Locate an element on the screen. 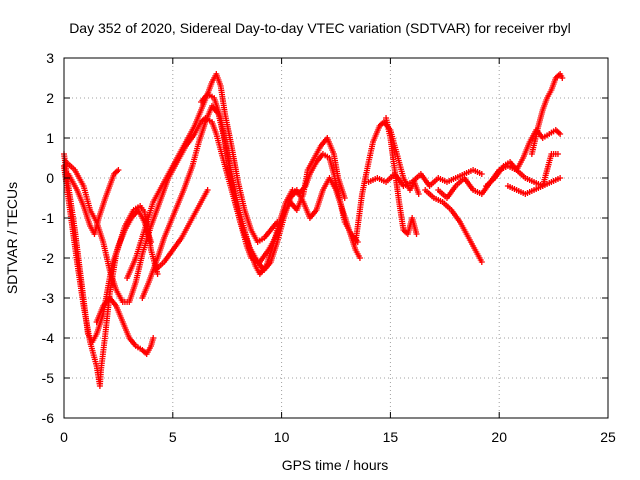 Image resolution: width=640 pixels, height=480 pixels. y-tick-label: 0 is located at coordinates (50, 178).